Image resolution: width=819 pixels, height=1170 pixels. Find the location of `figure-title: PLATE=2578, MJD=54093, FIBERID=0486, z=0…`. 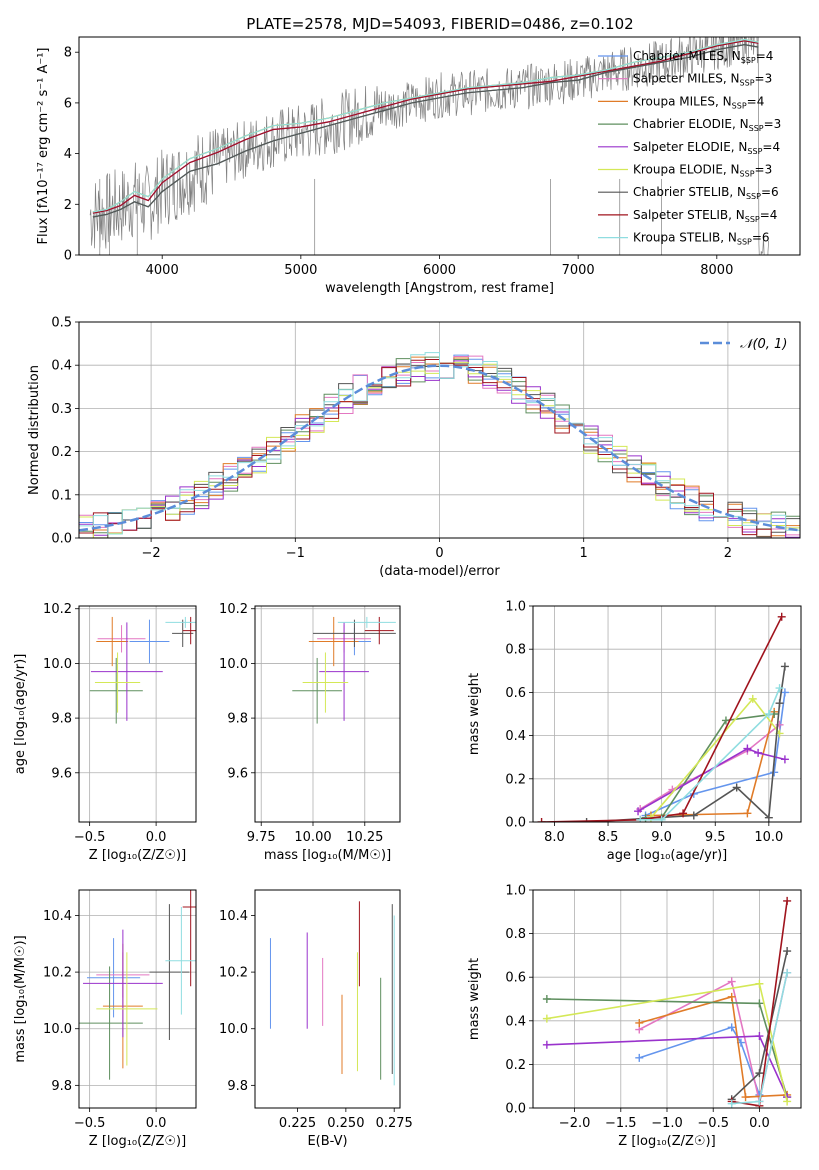

figure-title: PLATE=2578, MJD=54093, FIBERID=0486, z=0… is located at coordinates (439, 24).